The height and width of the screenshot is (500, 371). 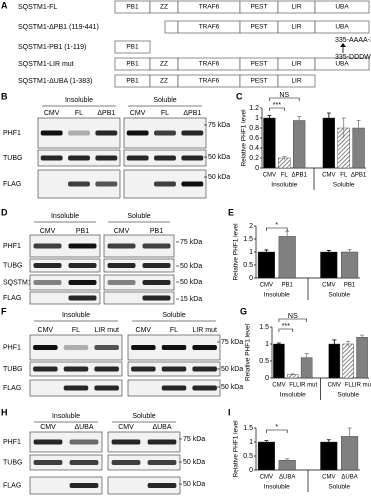 What do you see at coordinates (12, 388) in the screenshot?
I see `row-label: FLAG` at bounding box center [12, 388].